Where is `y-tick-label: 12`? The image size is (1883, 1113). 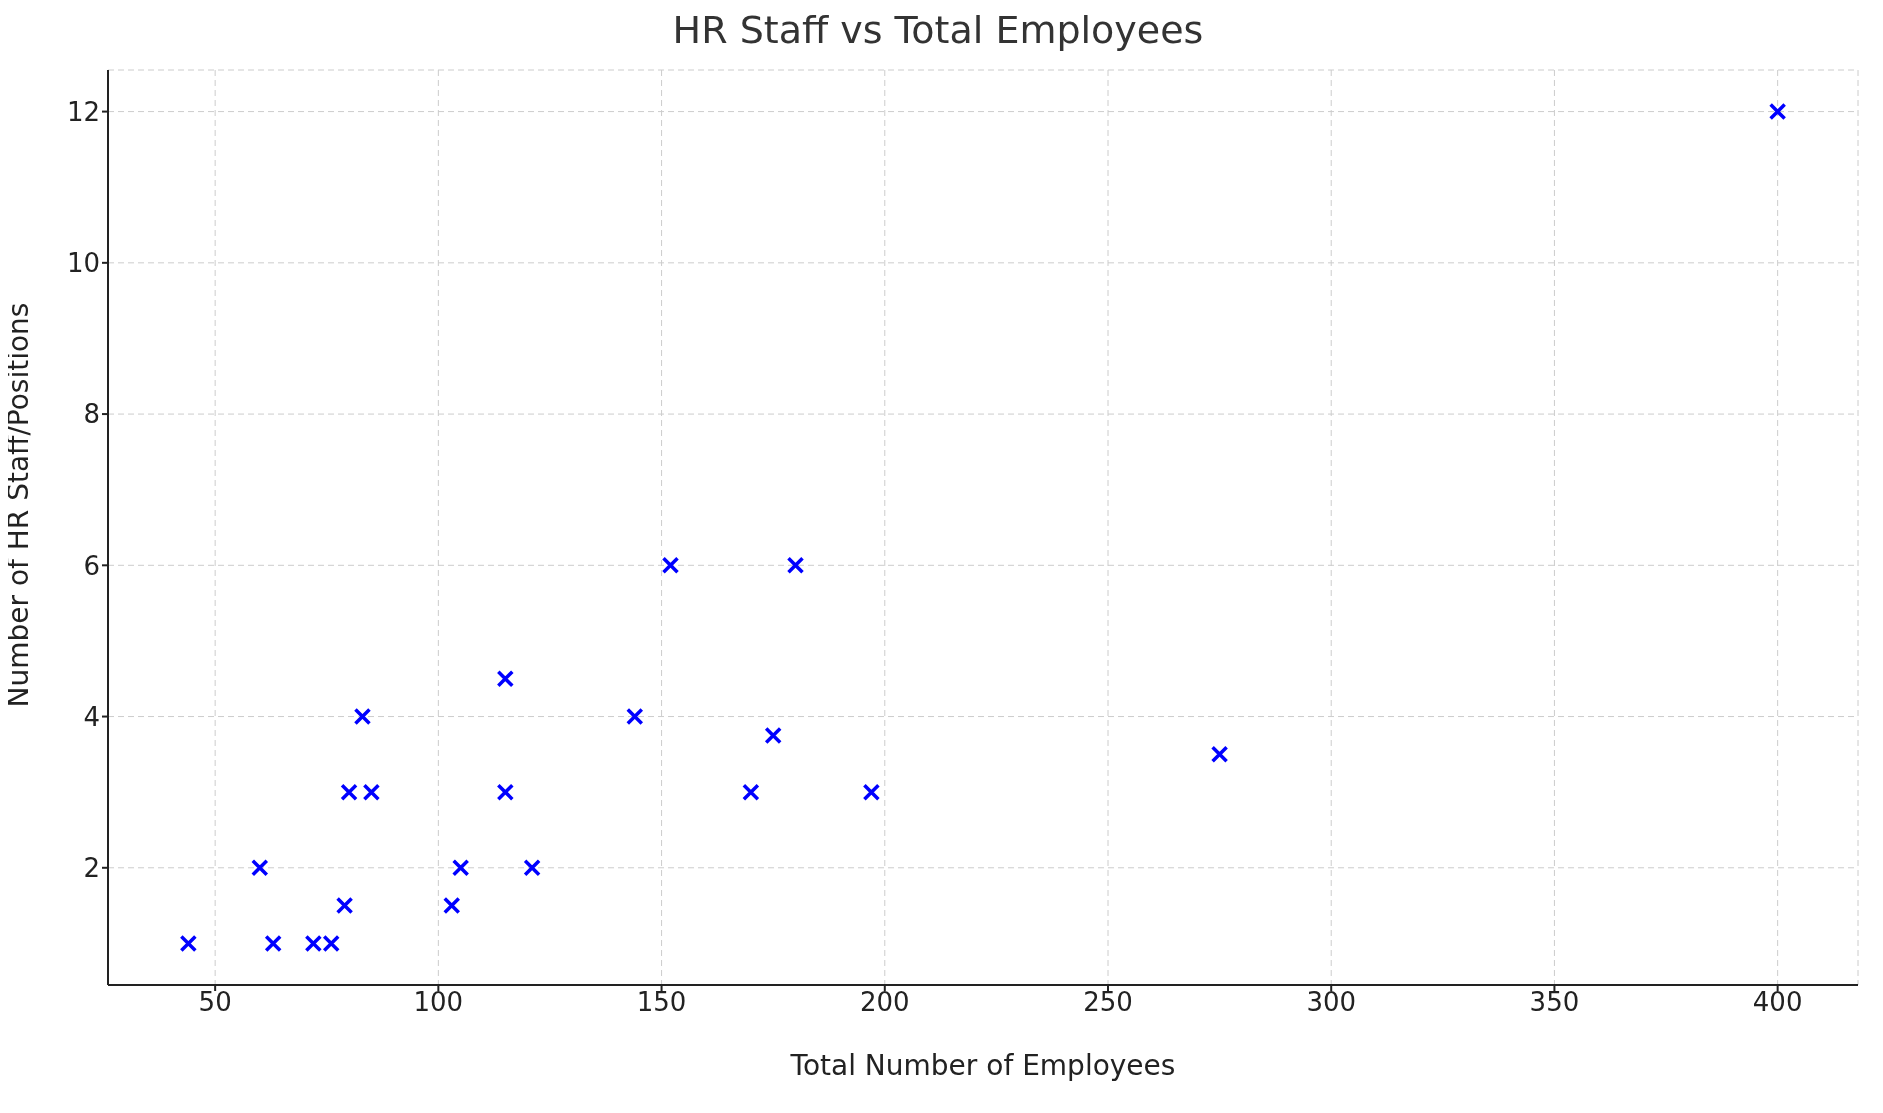
y-tick-label: 12 is located at coordinates (83, 111).